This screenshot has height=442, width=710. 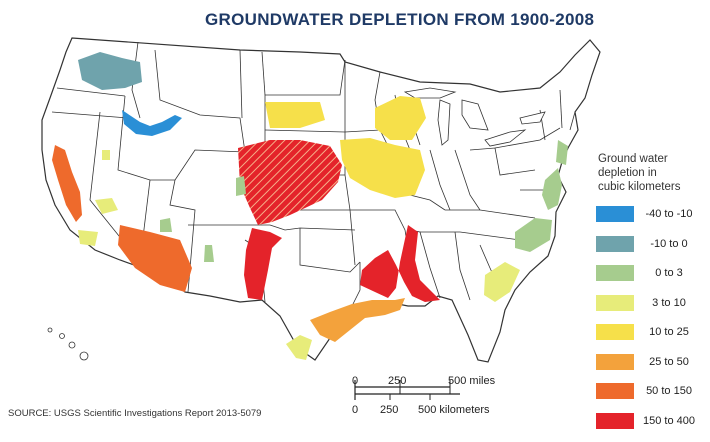 I want to click on legend-heading-line: Ground water, so click(x=633, y=159).